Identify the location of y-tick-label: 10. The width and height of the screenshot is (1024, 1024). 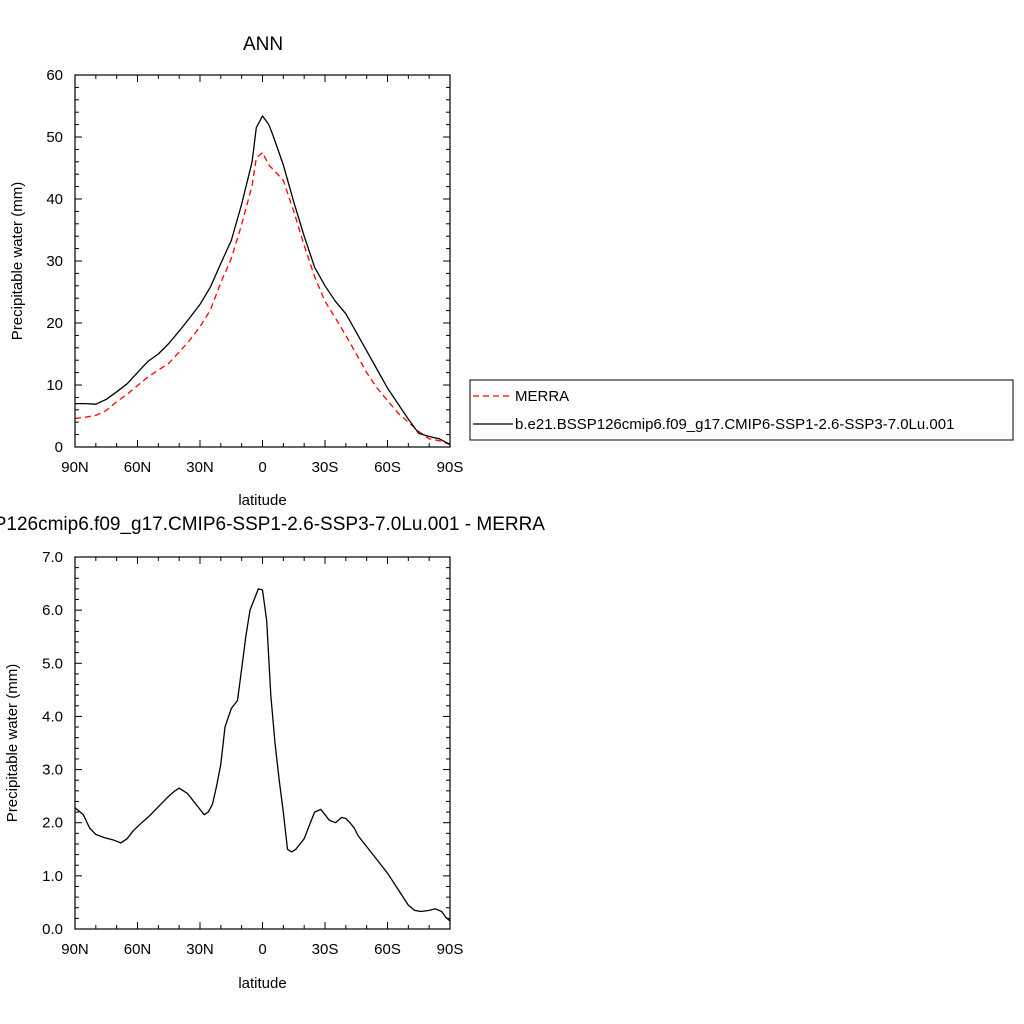
(54, 385).